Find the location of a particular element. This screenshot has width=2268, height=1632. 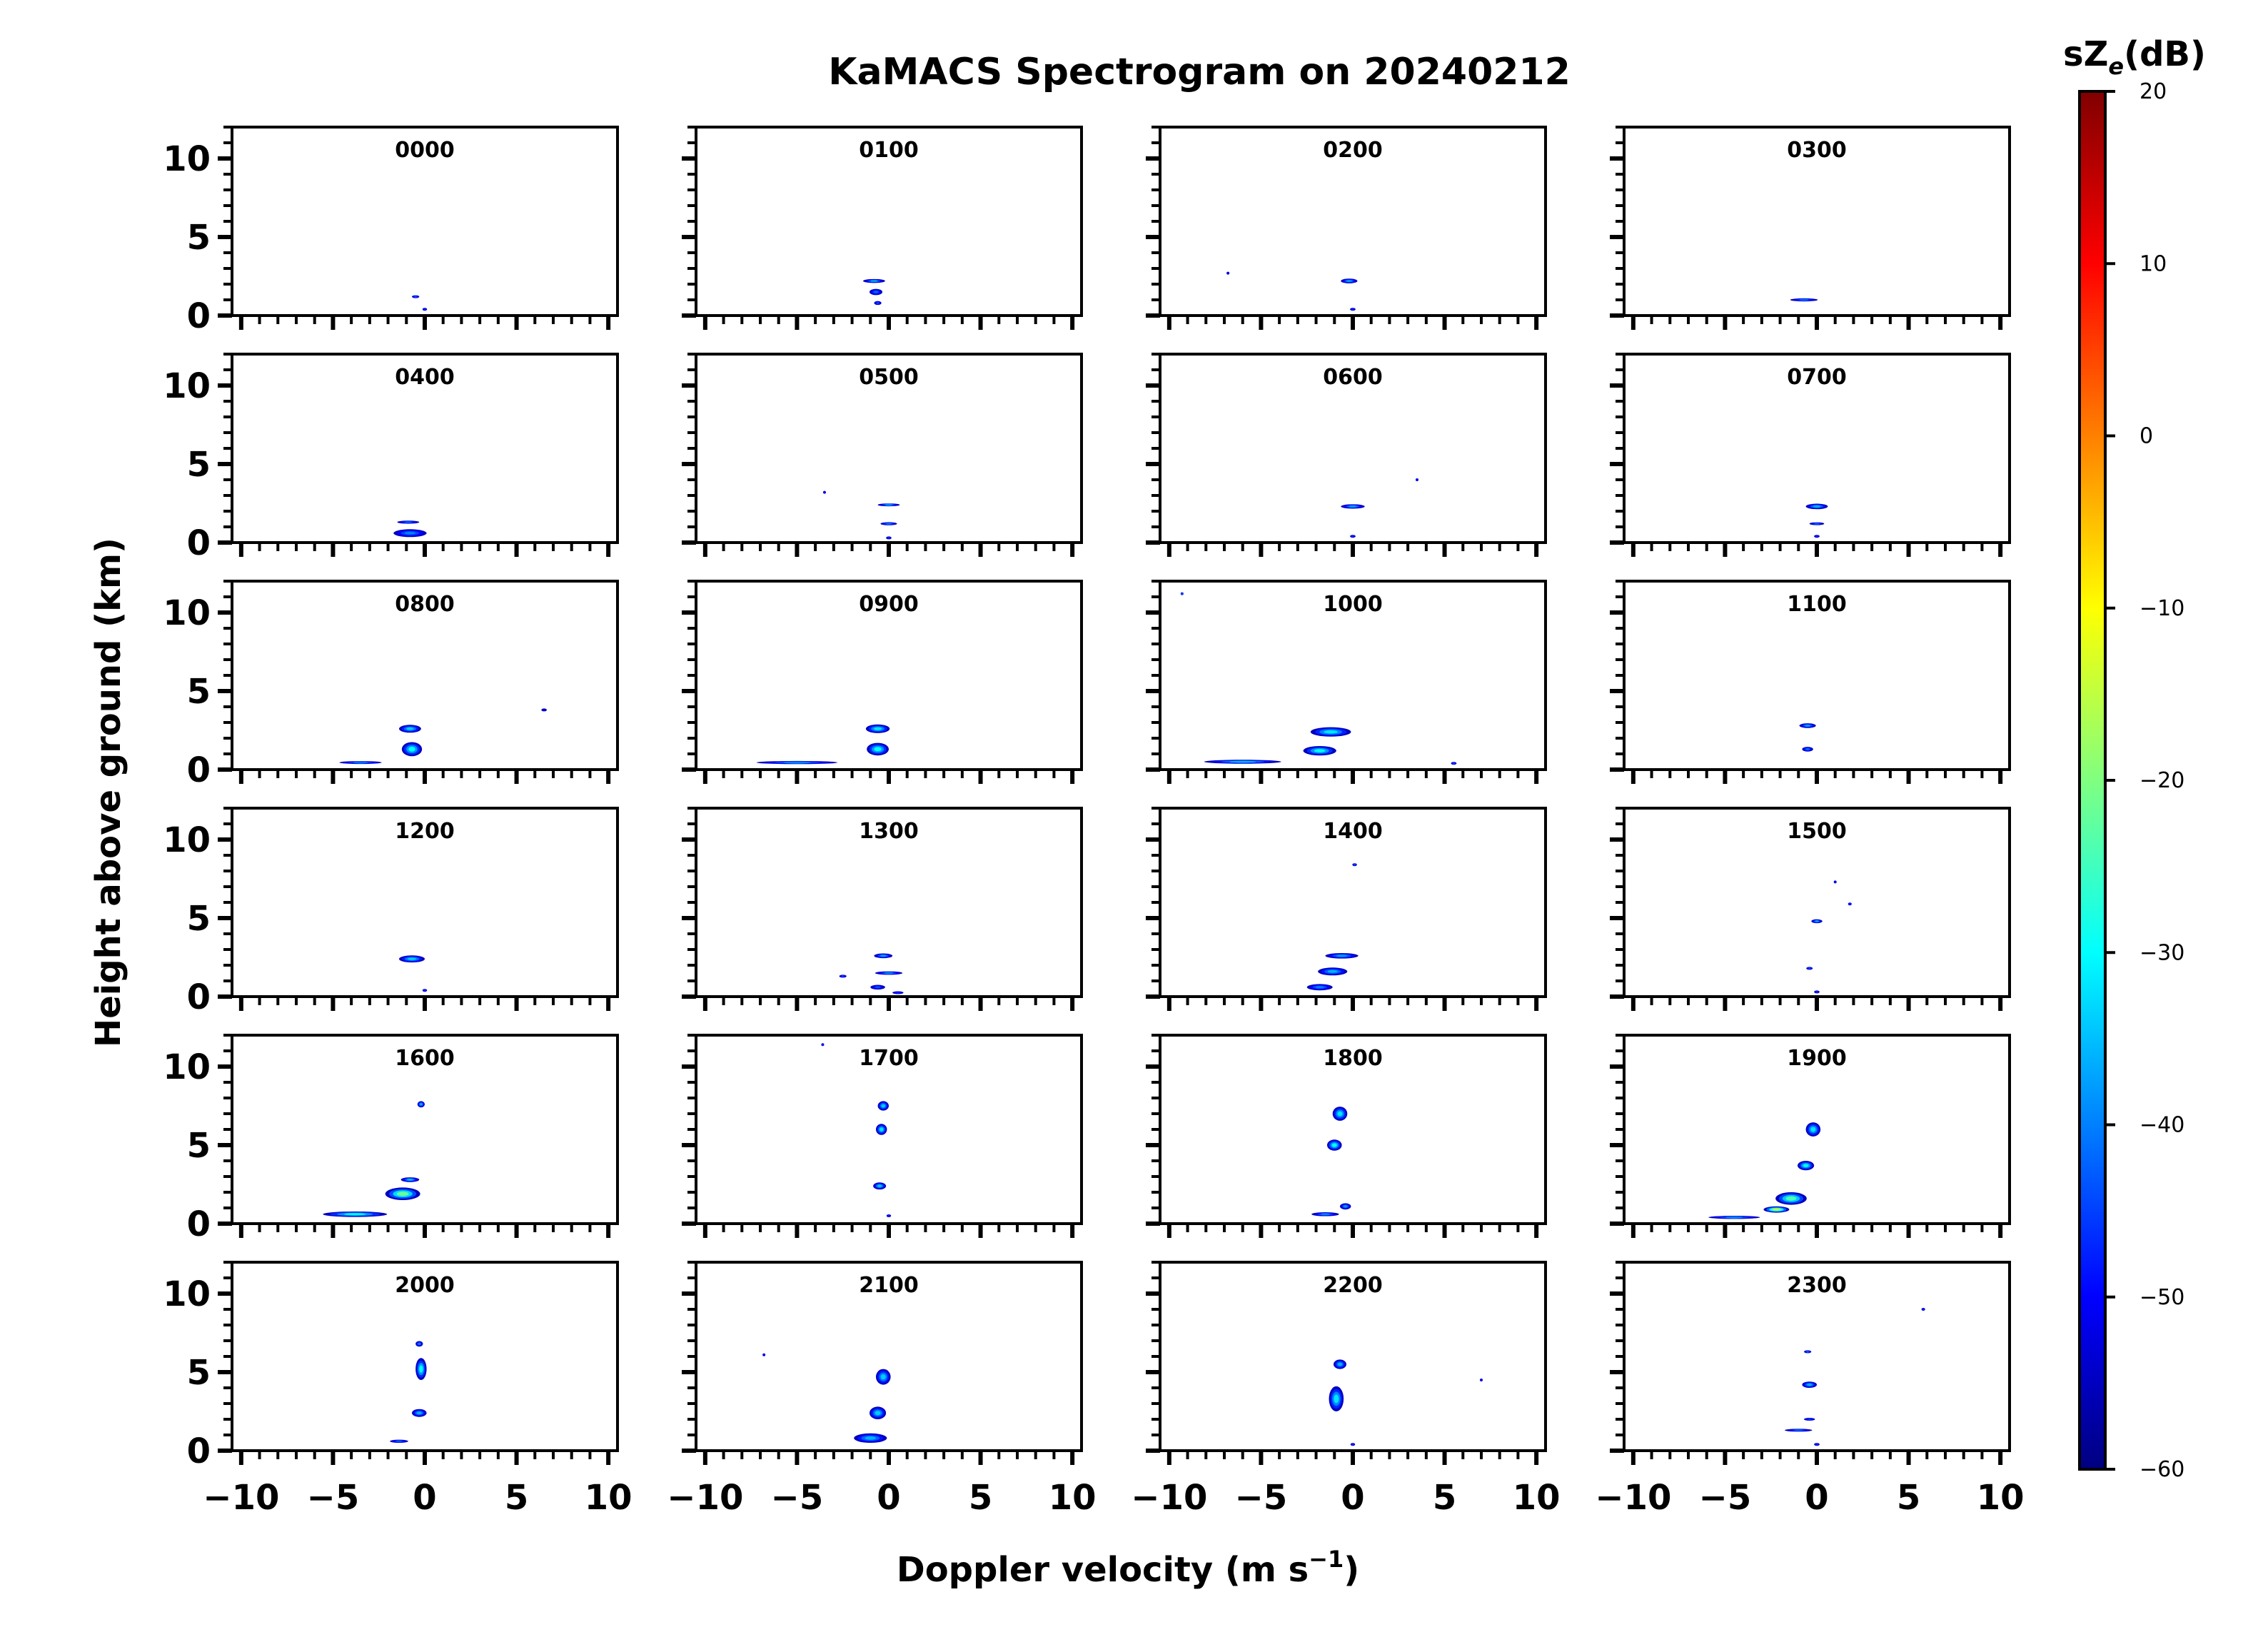

panel-1000: 1000 is located at coordinates (1346, 682).